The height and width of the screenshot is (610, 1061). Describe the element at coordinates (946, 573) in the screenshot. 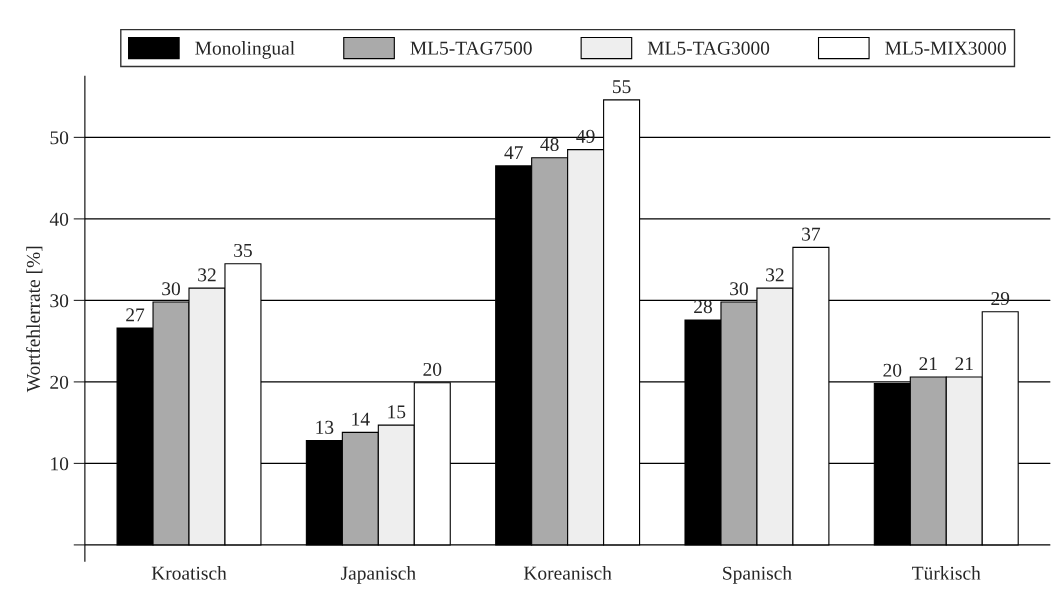

I see `x-tick-label: Türkisch` at that location.